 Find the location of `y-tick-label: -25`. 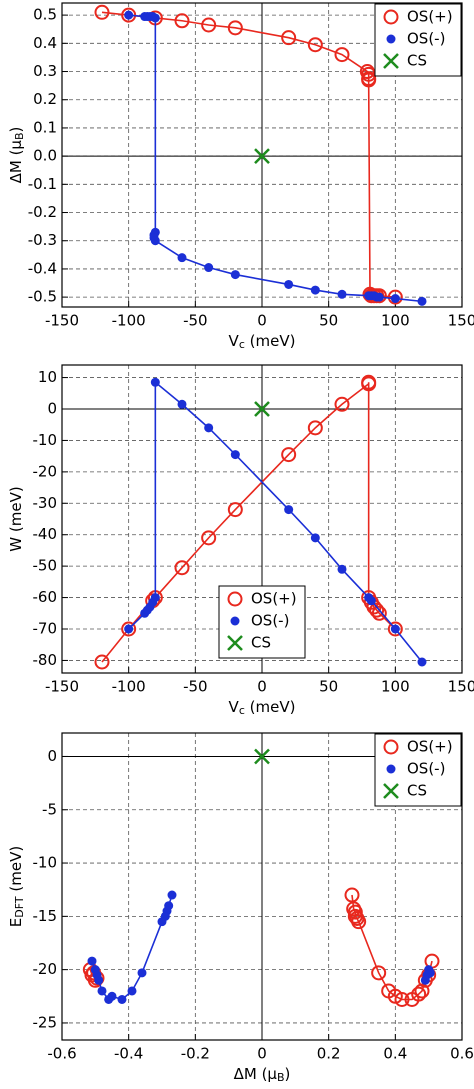

y-tick-label: -25 is located at coordinates (45, 1022).